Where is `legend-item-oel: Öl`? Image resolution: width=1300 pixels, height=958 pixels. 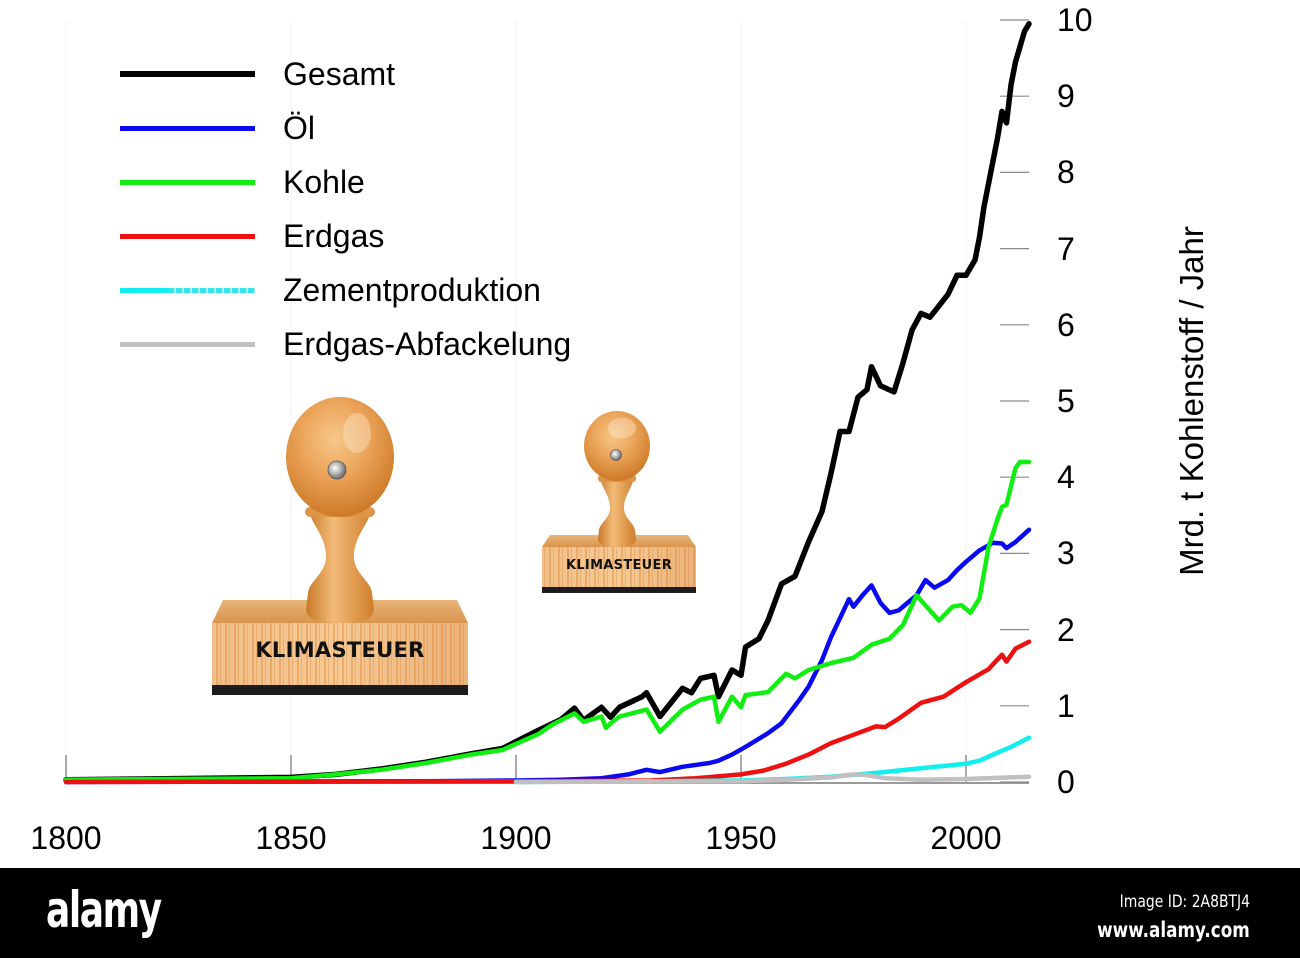
legend-item-oel: Öl is located at coordinates (380, 131).